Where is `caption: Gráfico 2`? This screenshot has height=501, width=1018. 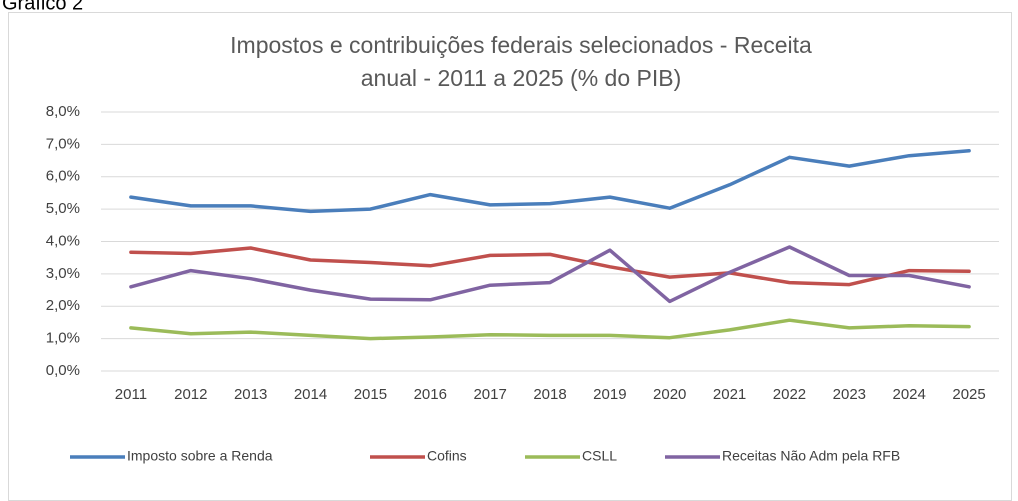
caption: Gráfico 2 is located at coordinates (42, 7).